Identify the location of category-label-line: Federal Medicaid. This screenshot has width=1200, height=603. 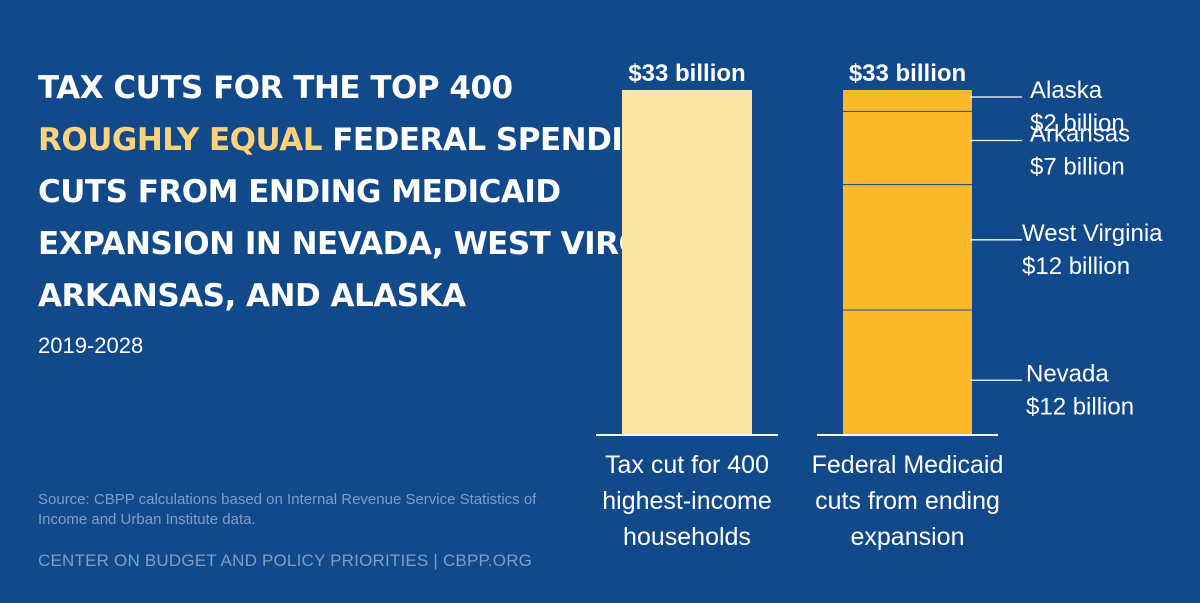
(908, 465).